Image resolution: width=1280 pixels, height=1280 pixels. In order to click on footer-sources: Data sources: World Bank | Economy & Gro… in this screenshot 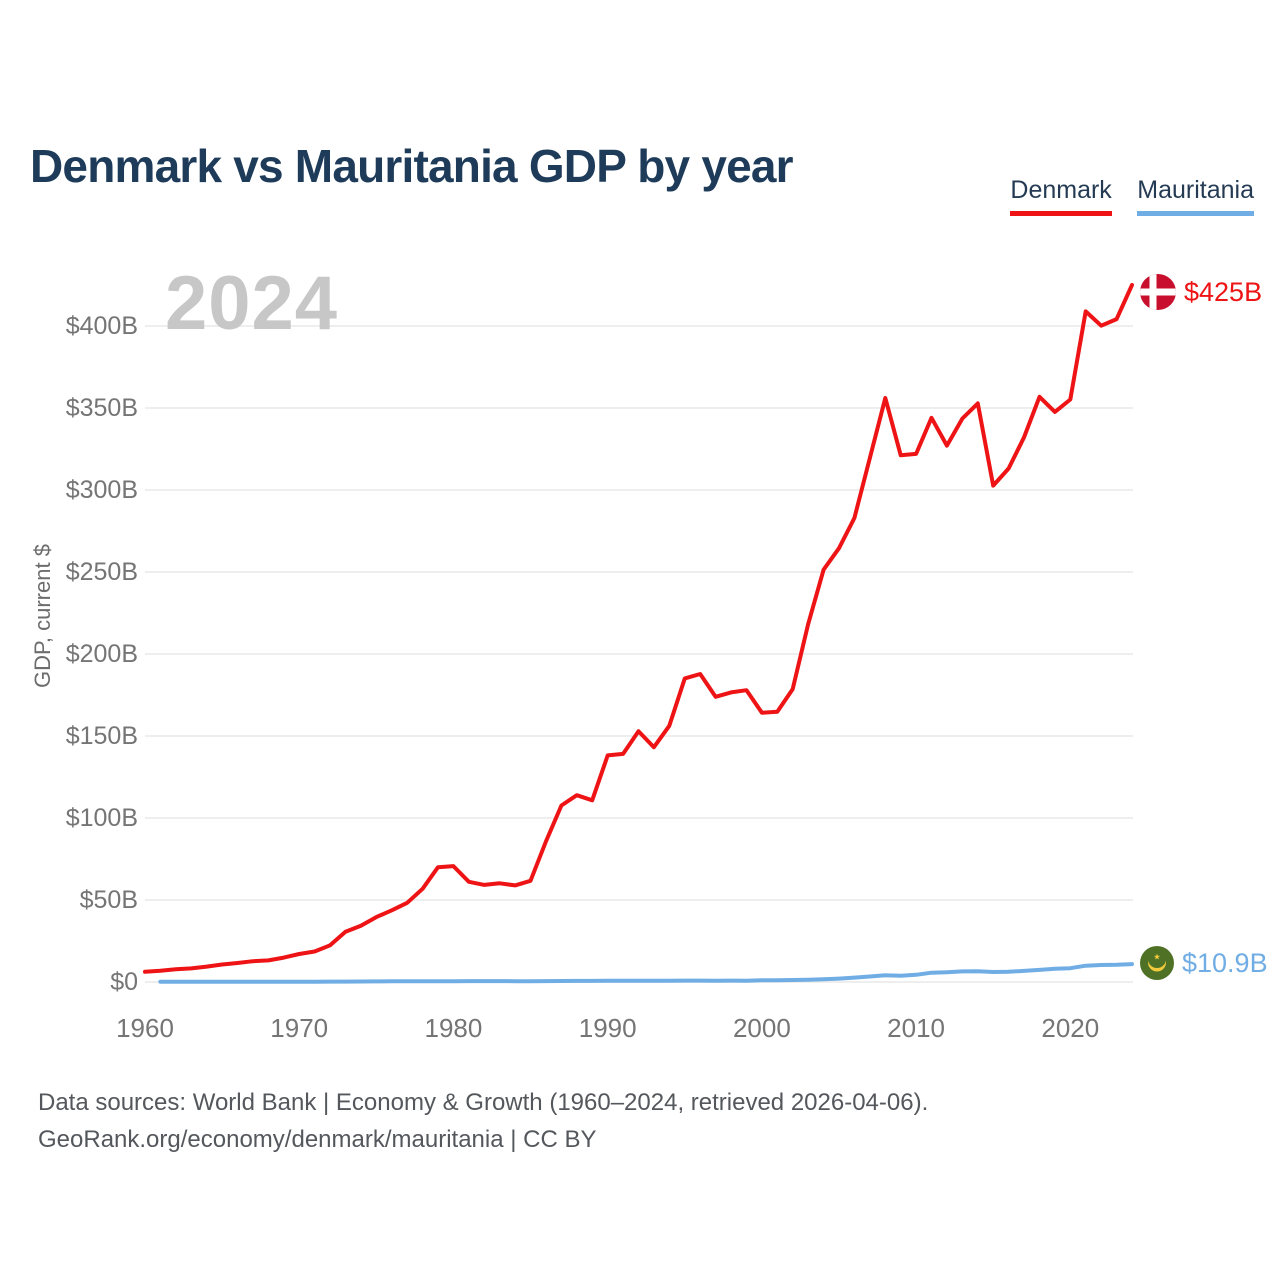, I will do `click(483, 1102)`.